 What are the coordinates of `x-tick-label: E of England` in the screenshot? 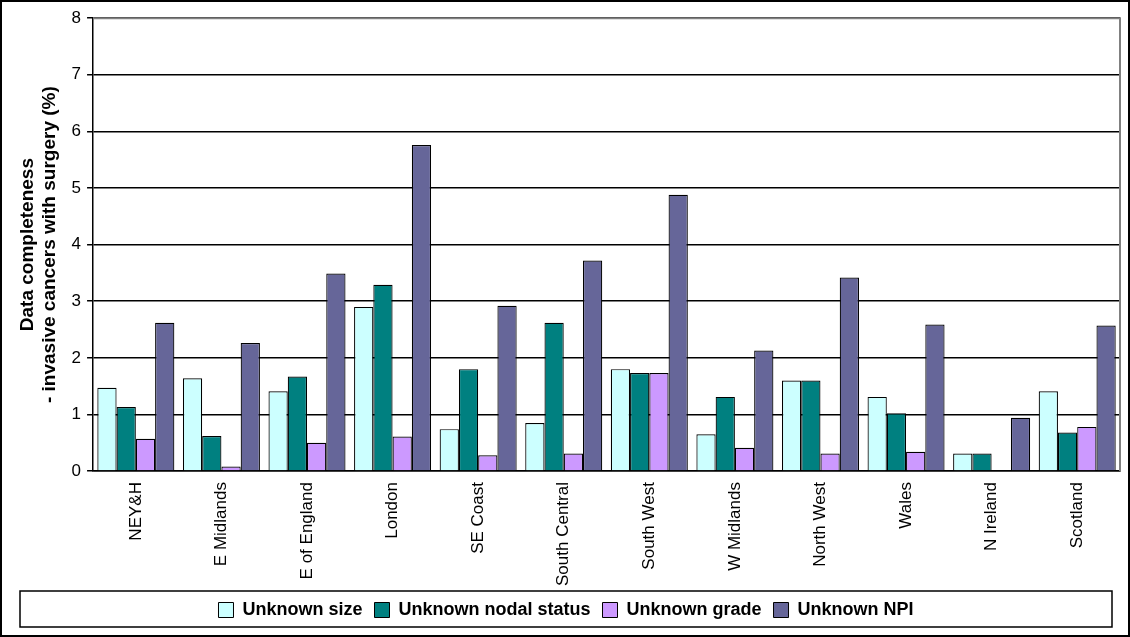 It's located at (306, 531).